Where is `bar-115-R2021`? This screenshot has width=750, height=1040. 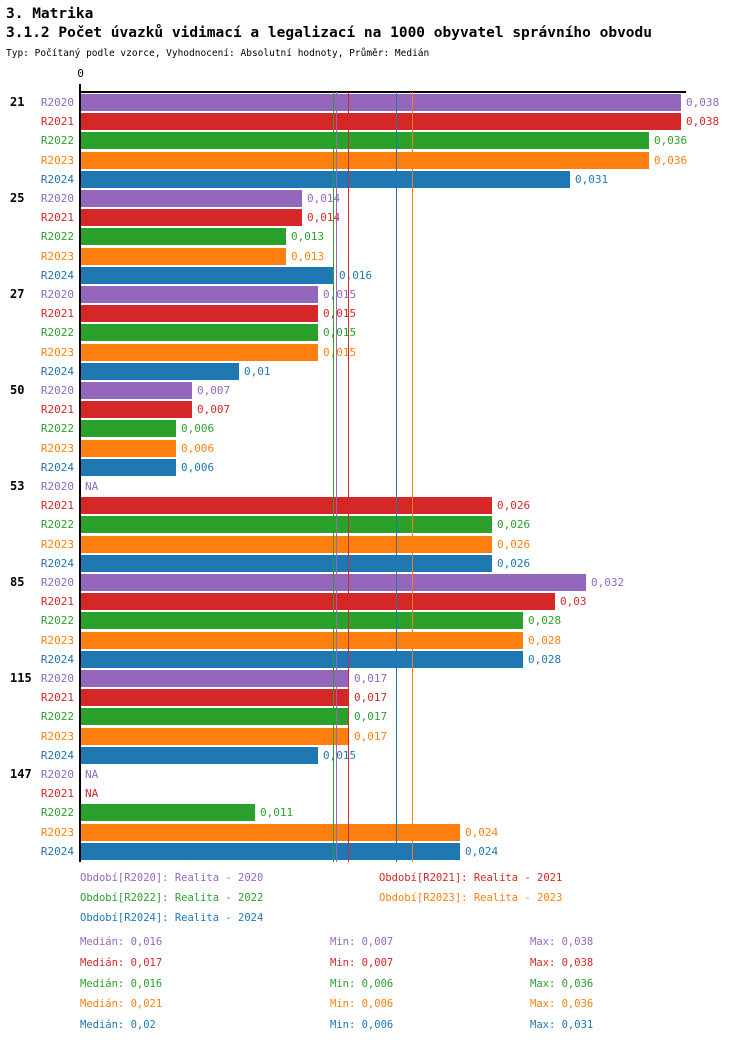
bar-115-R2021 is located at coordinates (215, 698).